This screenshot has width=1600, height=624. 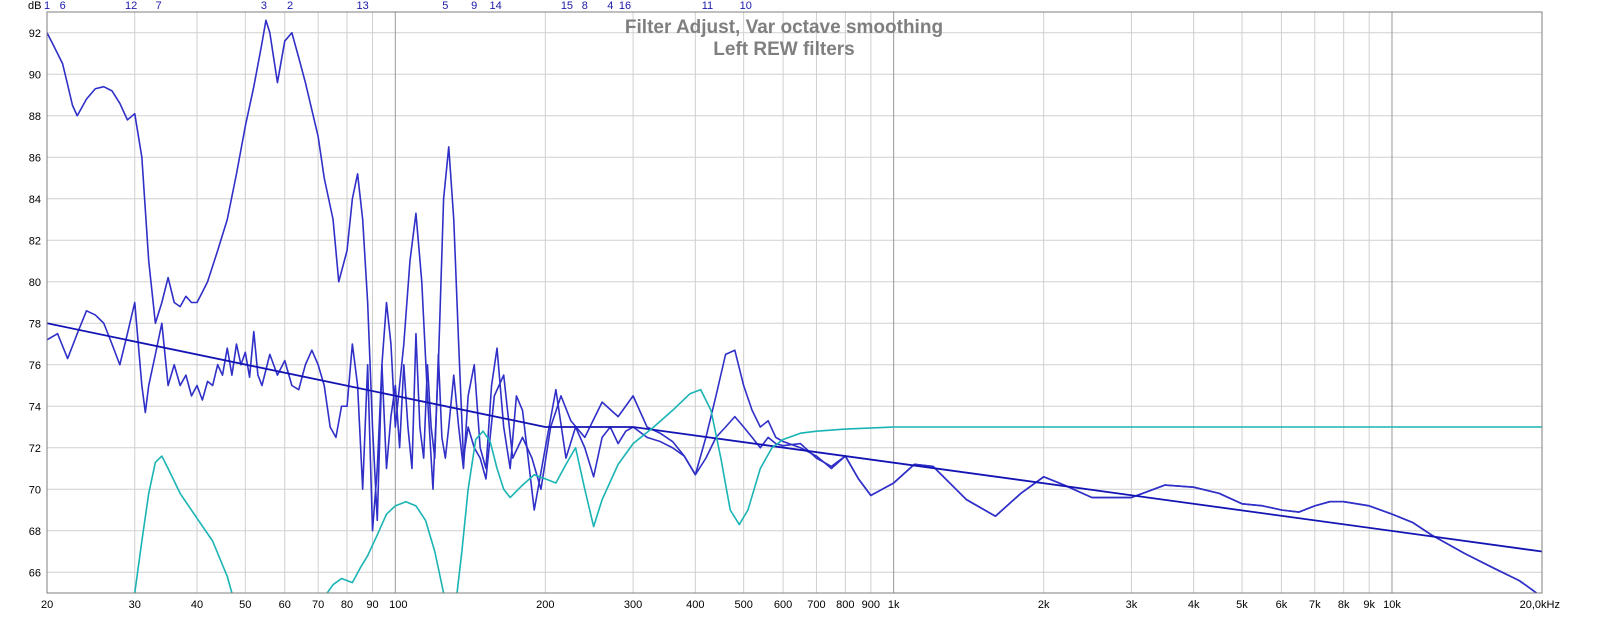 I want to click on x-tick-label: 20,0kHz, so click(x=1540, y=605).